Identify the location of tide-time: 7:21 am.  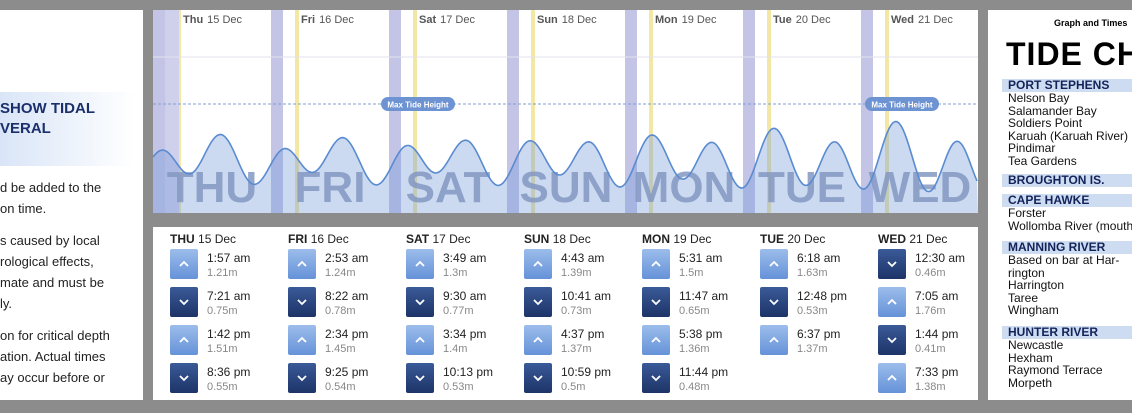
(229, 296).